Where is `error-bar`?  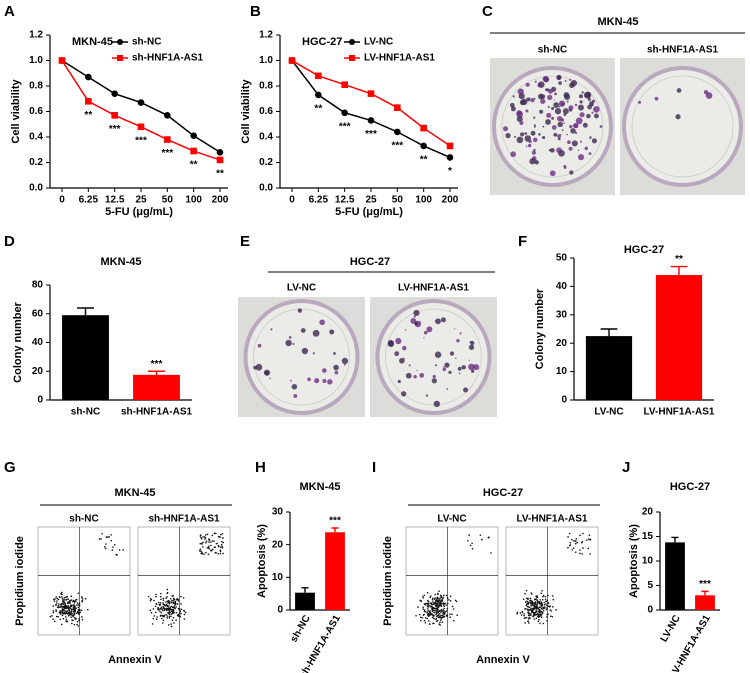 error-bar is located at coordinates (156, 372).